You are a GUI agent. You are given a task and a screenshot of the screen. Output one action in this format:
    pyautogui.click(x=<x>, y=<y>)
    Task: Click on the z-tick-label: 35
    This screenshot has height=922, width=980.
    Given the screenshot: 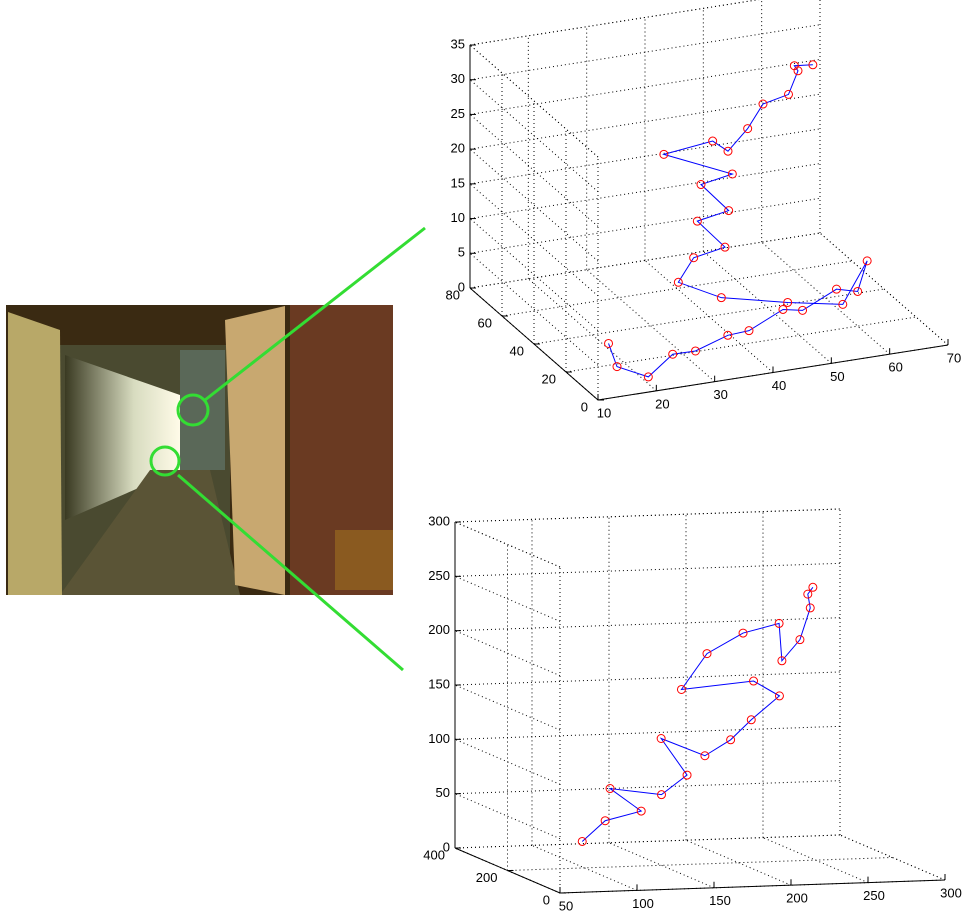 What is the action you would take?
    pyautogui.click(x=458, y=43)
    